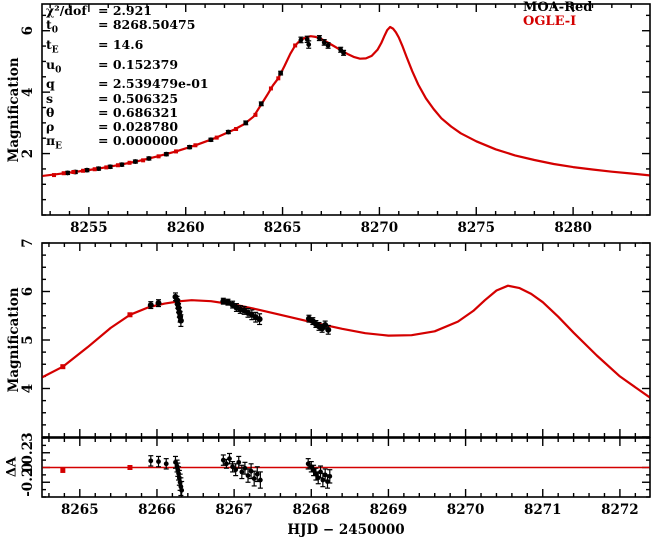 The image size is (655, 542). What do you see at coordinates (28, 153) in the screenshot?
I see `y-tick-label: 2` at bounding box center [28, 153].